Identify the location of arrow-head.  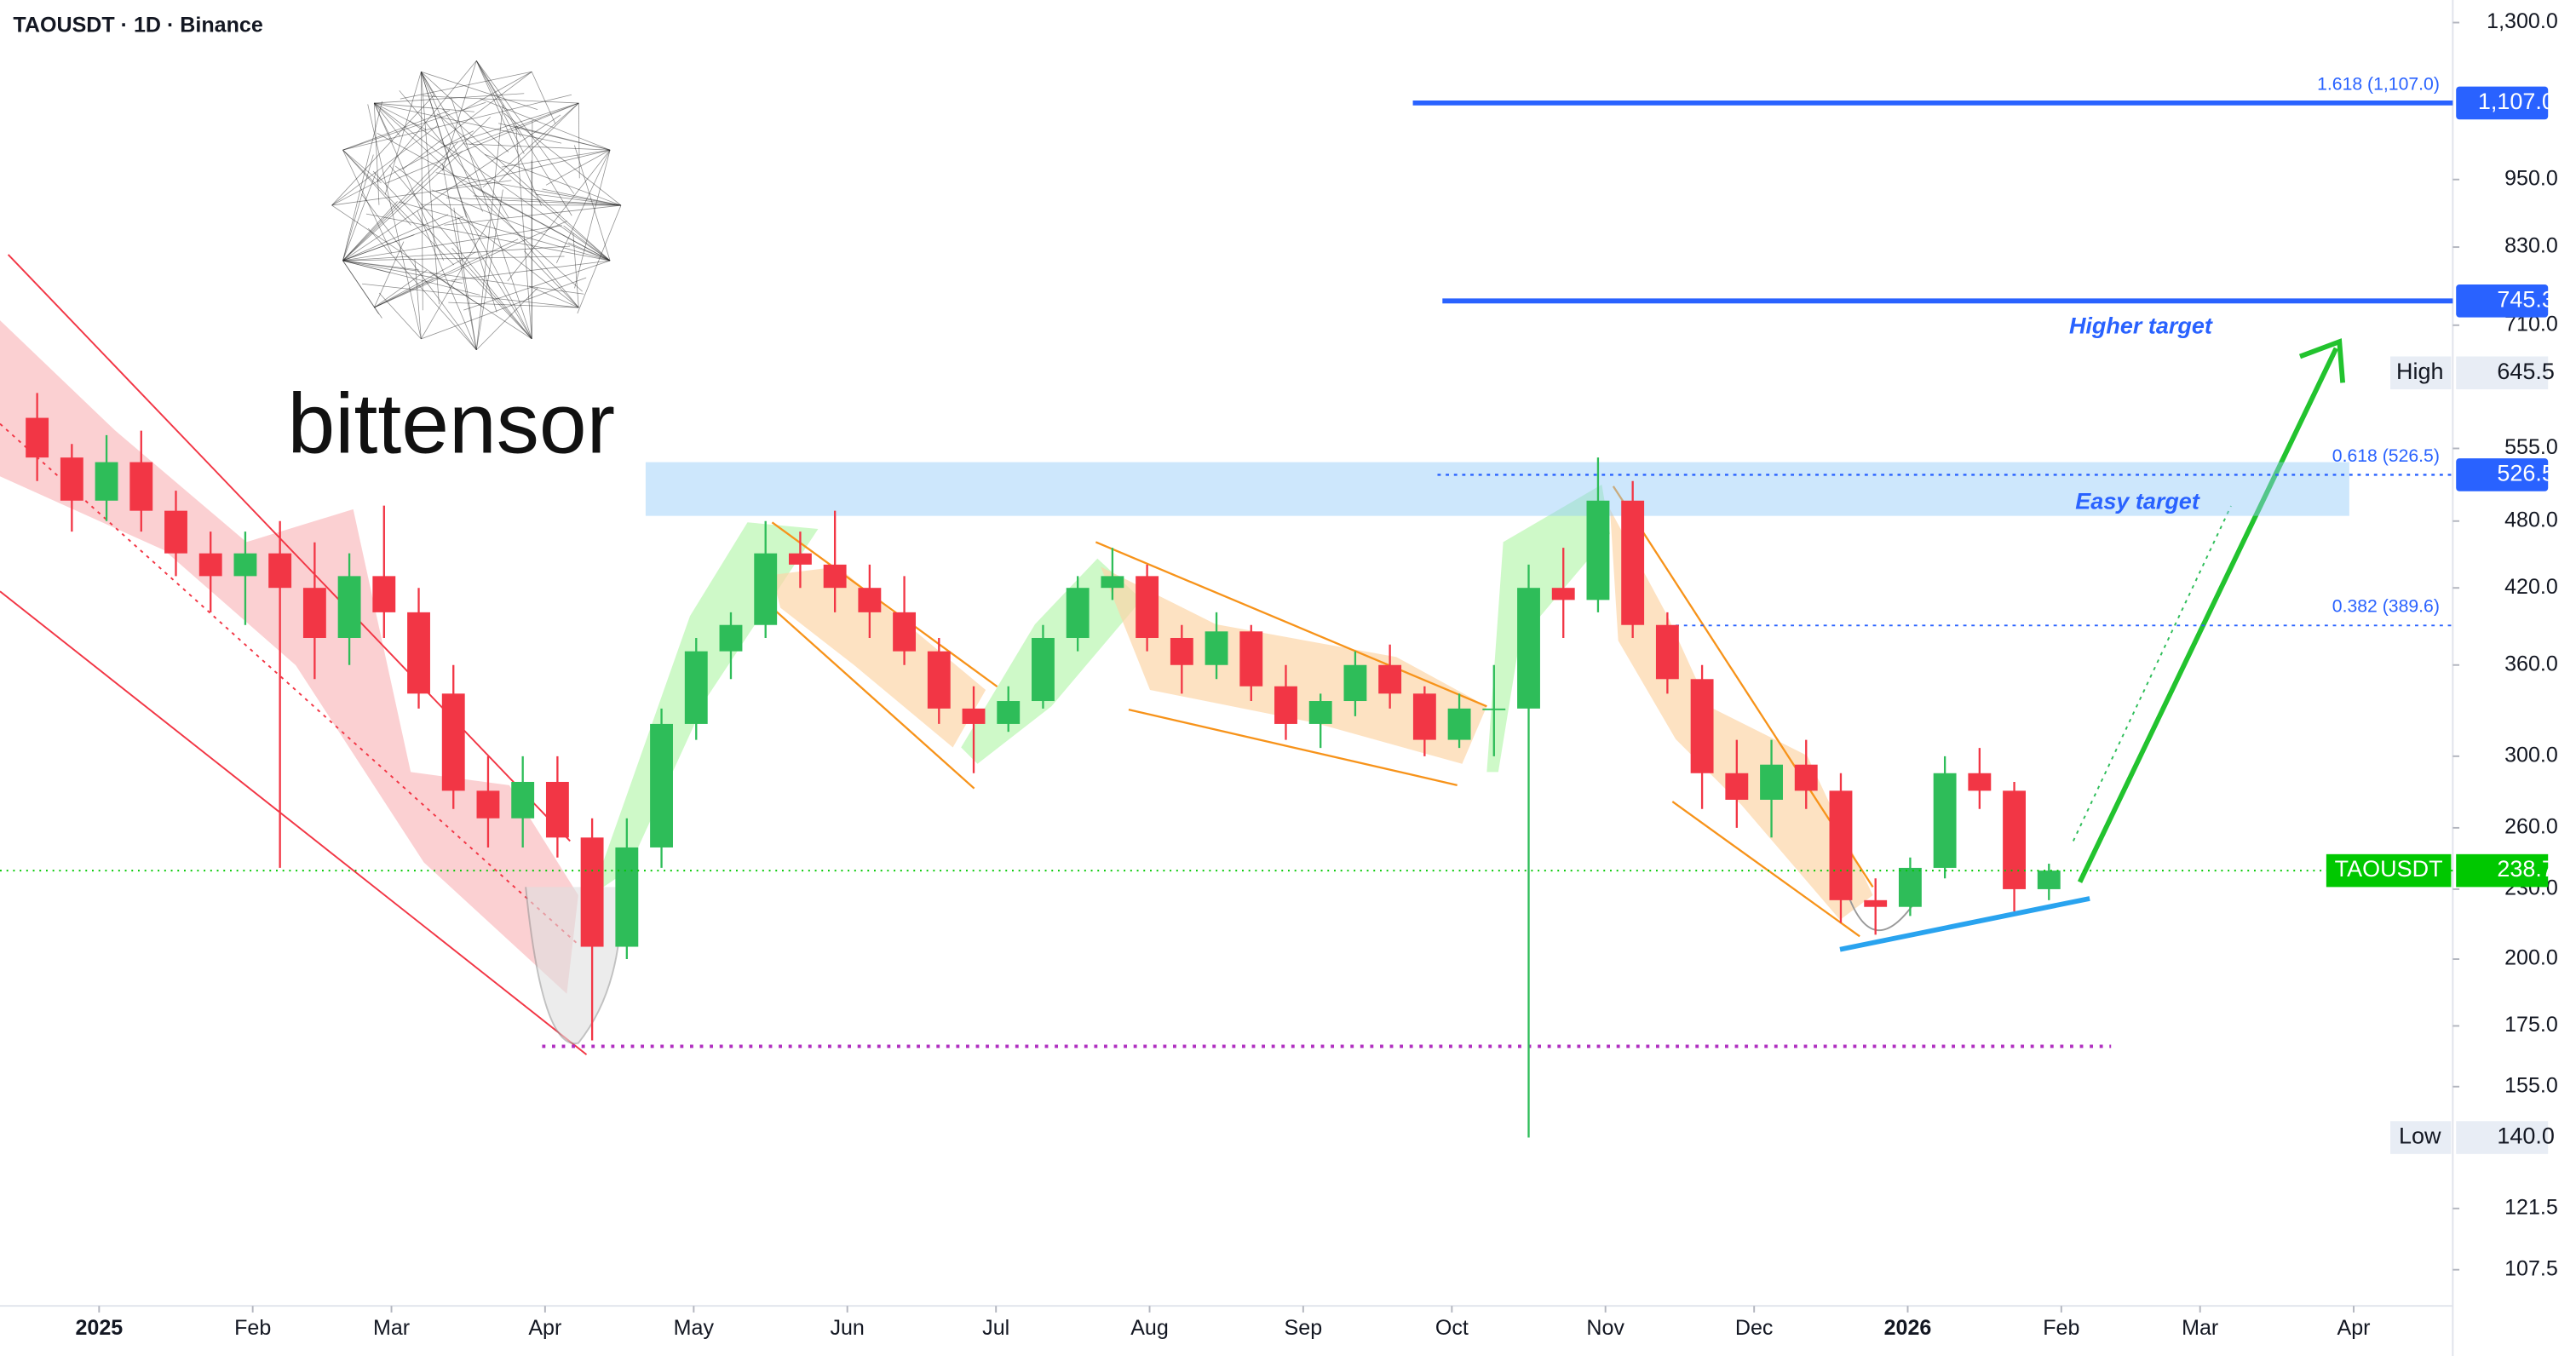
(2322, 360).